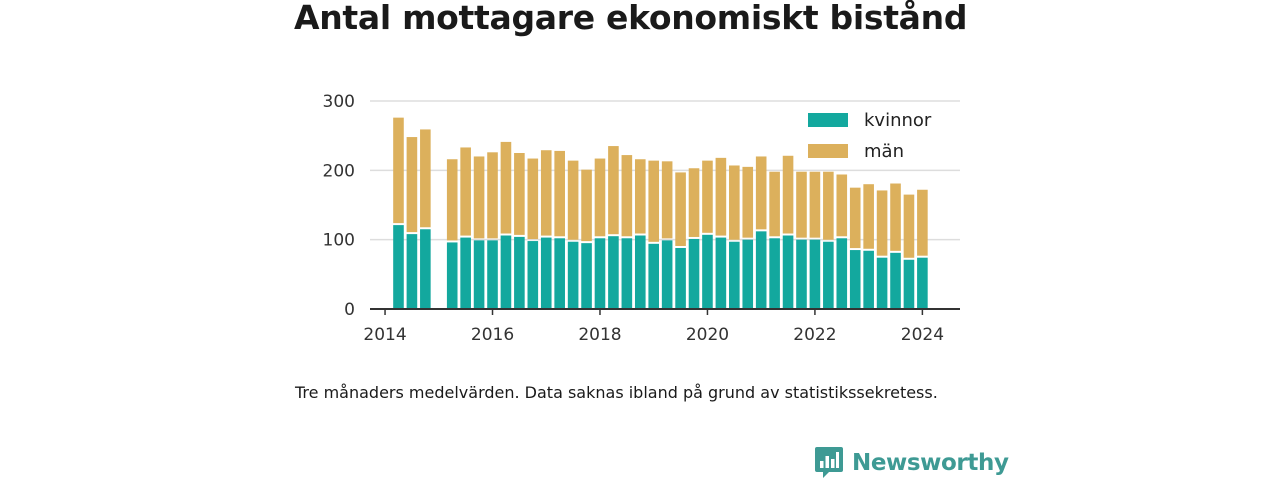 The width and height of the screenshot is (1280, 480). Describe the element at coordinates (884, 151) in the screenshot. I see `legend-label-män: män` at that location.